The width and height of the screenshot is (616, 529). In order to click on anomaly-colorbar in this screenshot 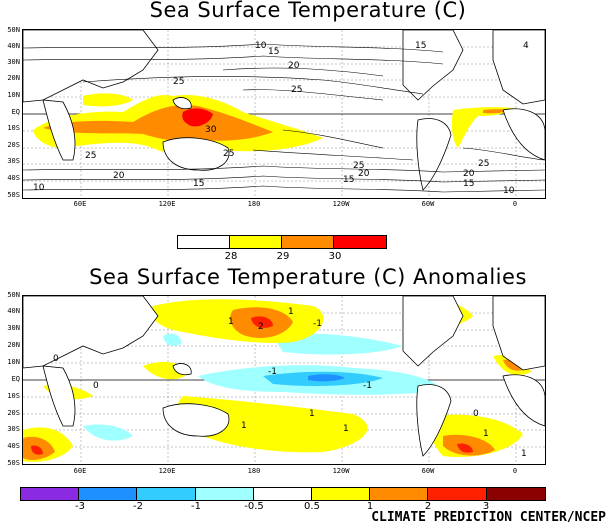, I will do `click(283, 494)`.